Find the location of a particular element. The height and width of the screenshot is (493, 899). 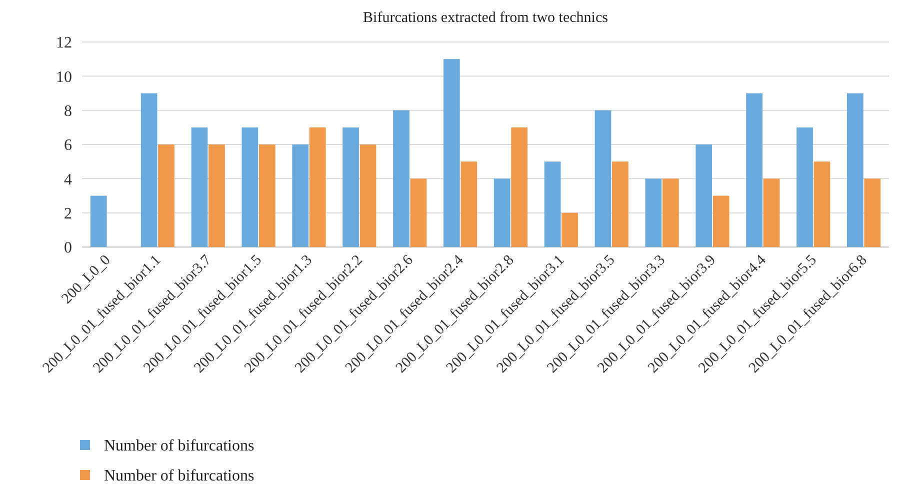

y-tick-label: 10 is located at coordinates (64, 77).